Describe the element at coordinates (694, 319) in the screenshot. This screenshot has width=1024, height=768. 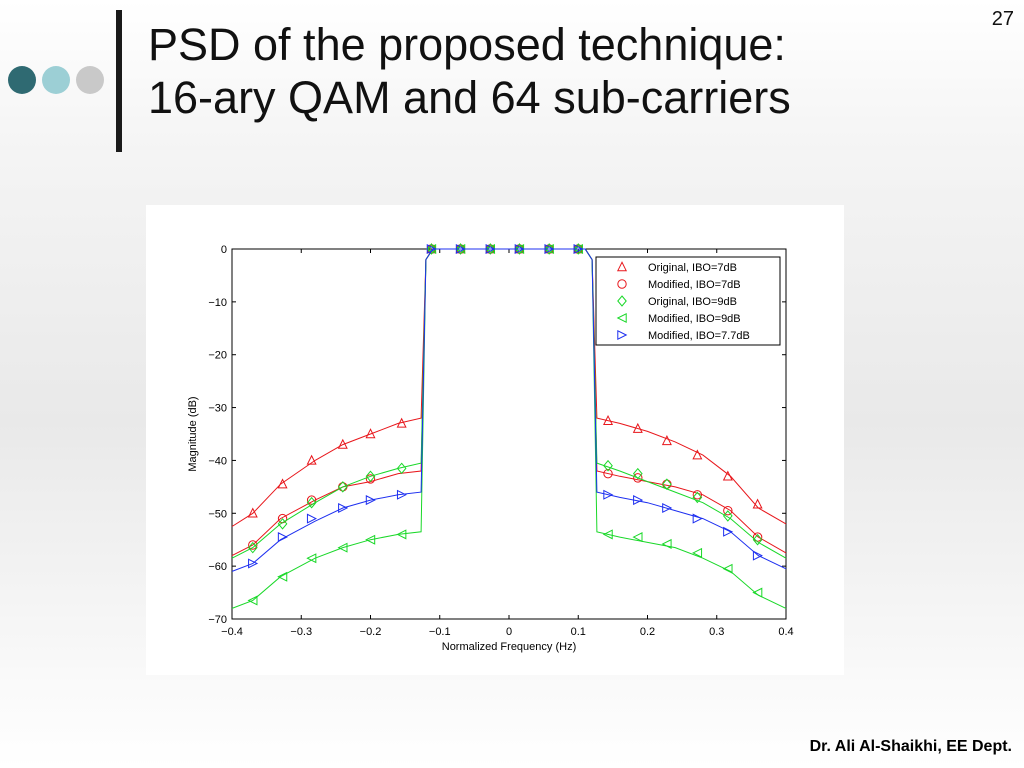
I see `legend-label-3: Modified, IBO=9dB` at that location.